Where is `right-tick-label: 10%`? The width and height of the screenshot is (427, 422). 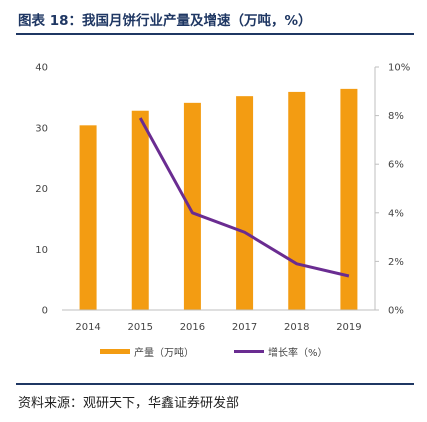 right-tick-label: 10% is located at coordinates (399, 68).